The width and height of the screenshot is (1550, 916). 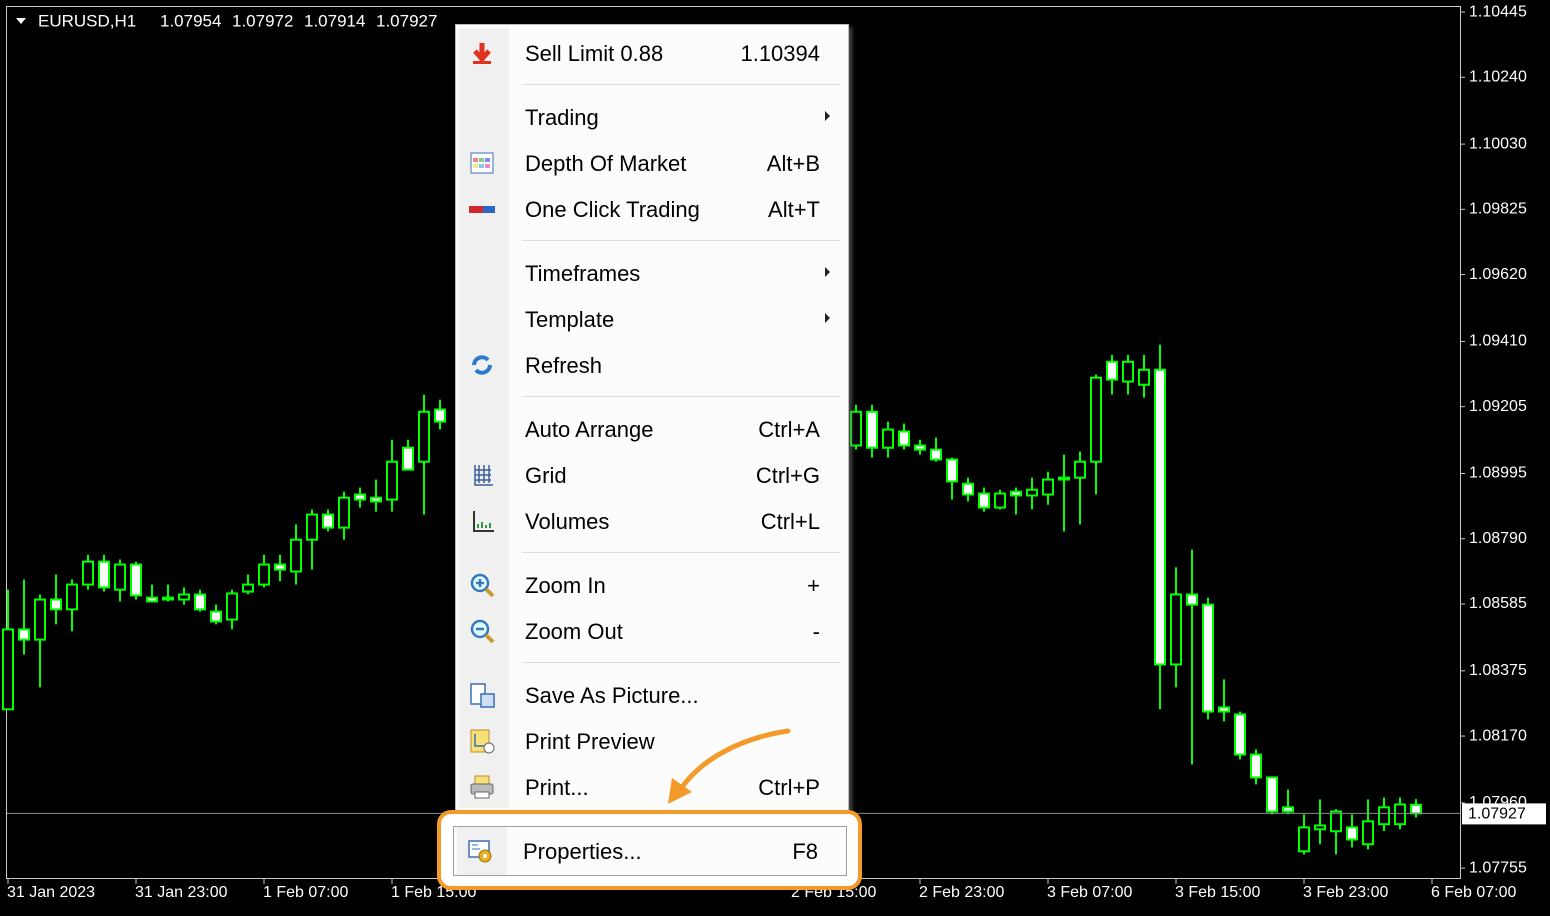 I want to click on menu-item: Auto Arrange Ctrl+A, so click(x=652, y=429).